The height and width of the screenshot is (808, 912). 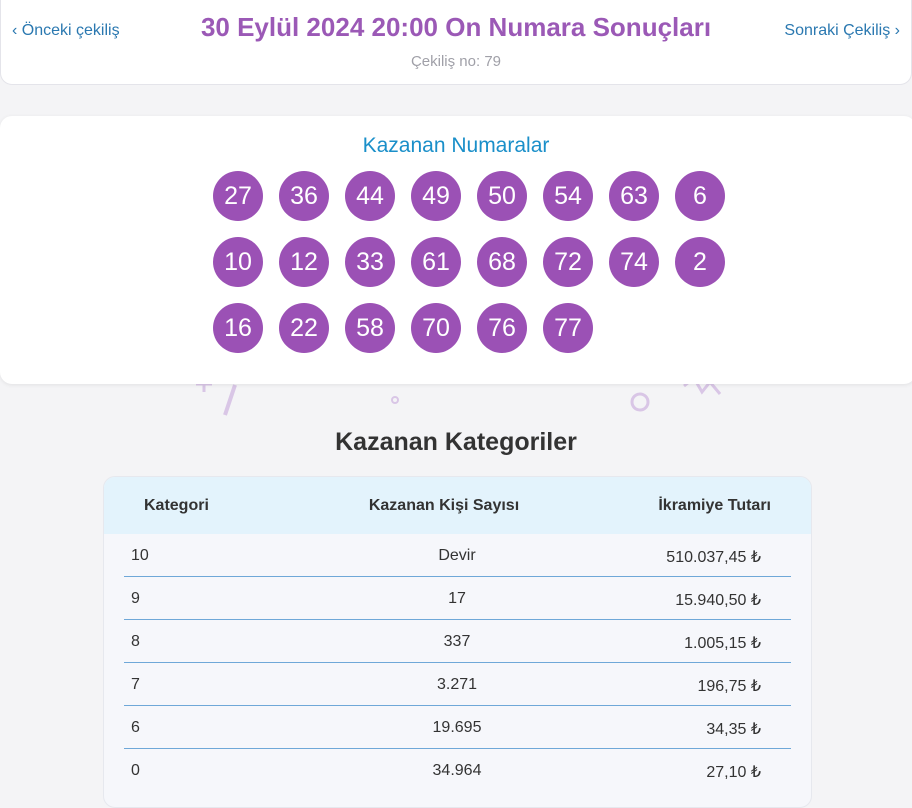 I want to click on table-cell: 10, so click(x=140, y=555).